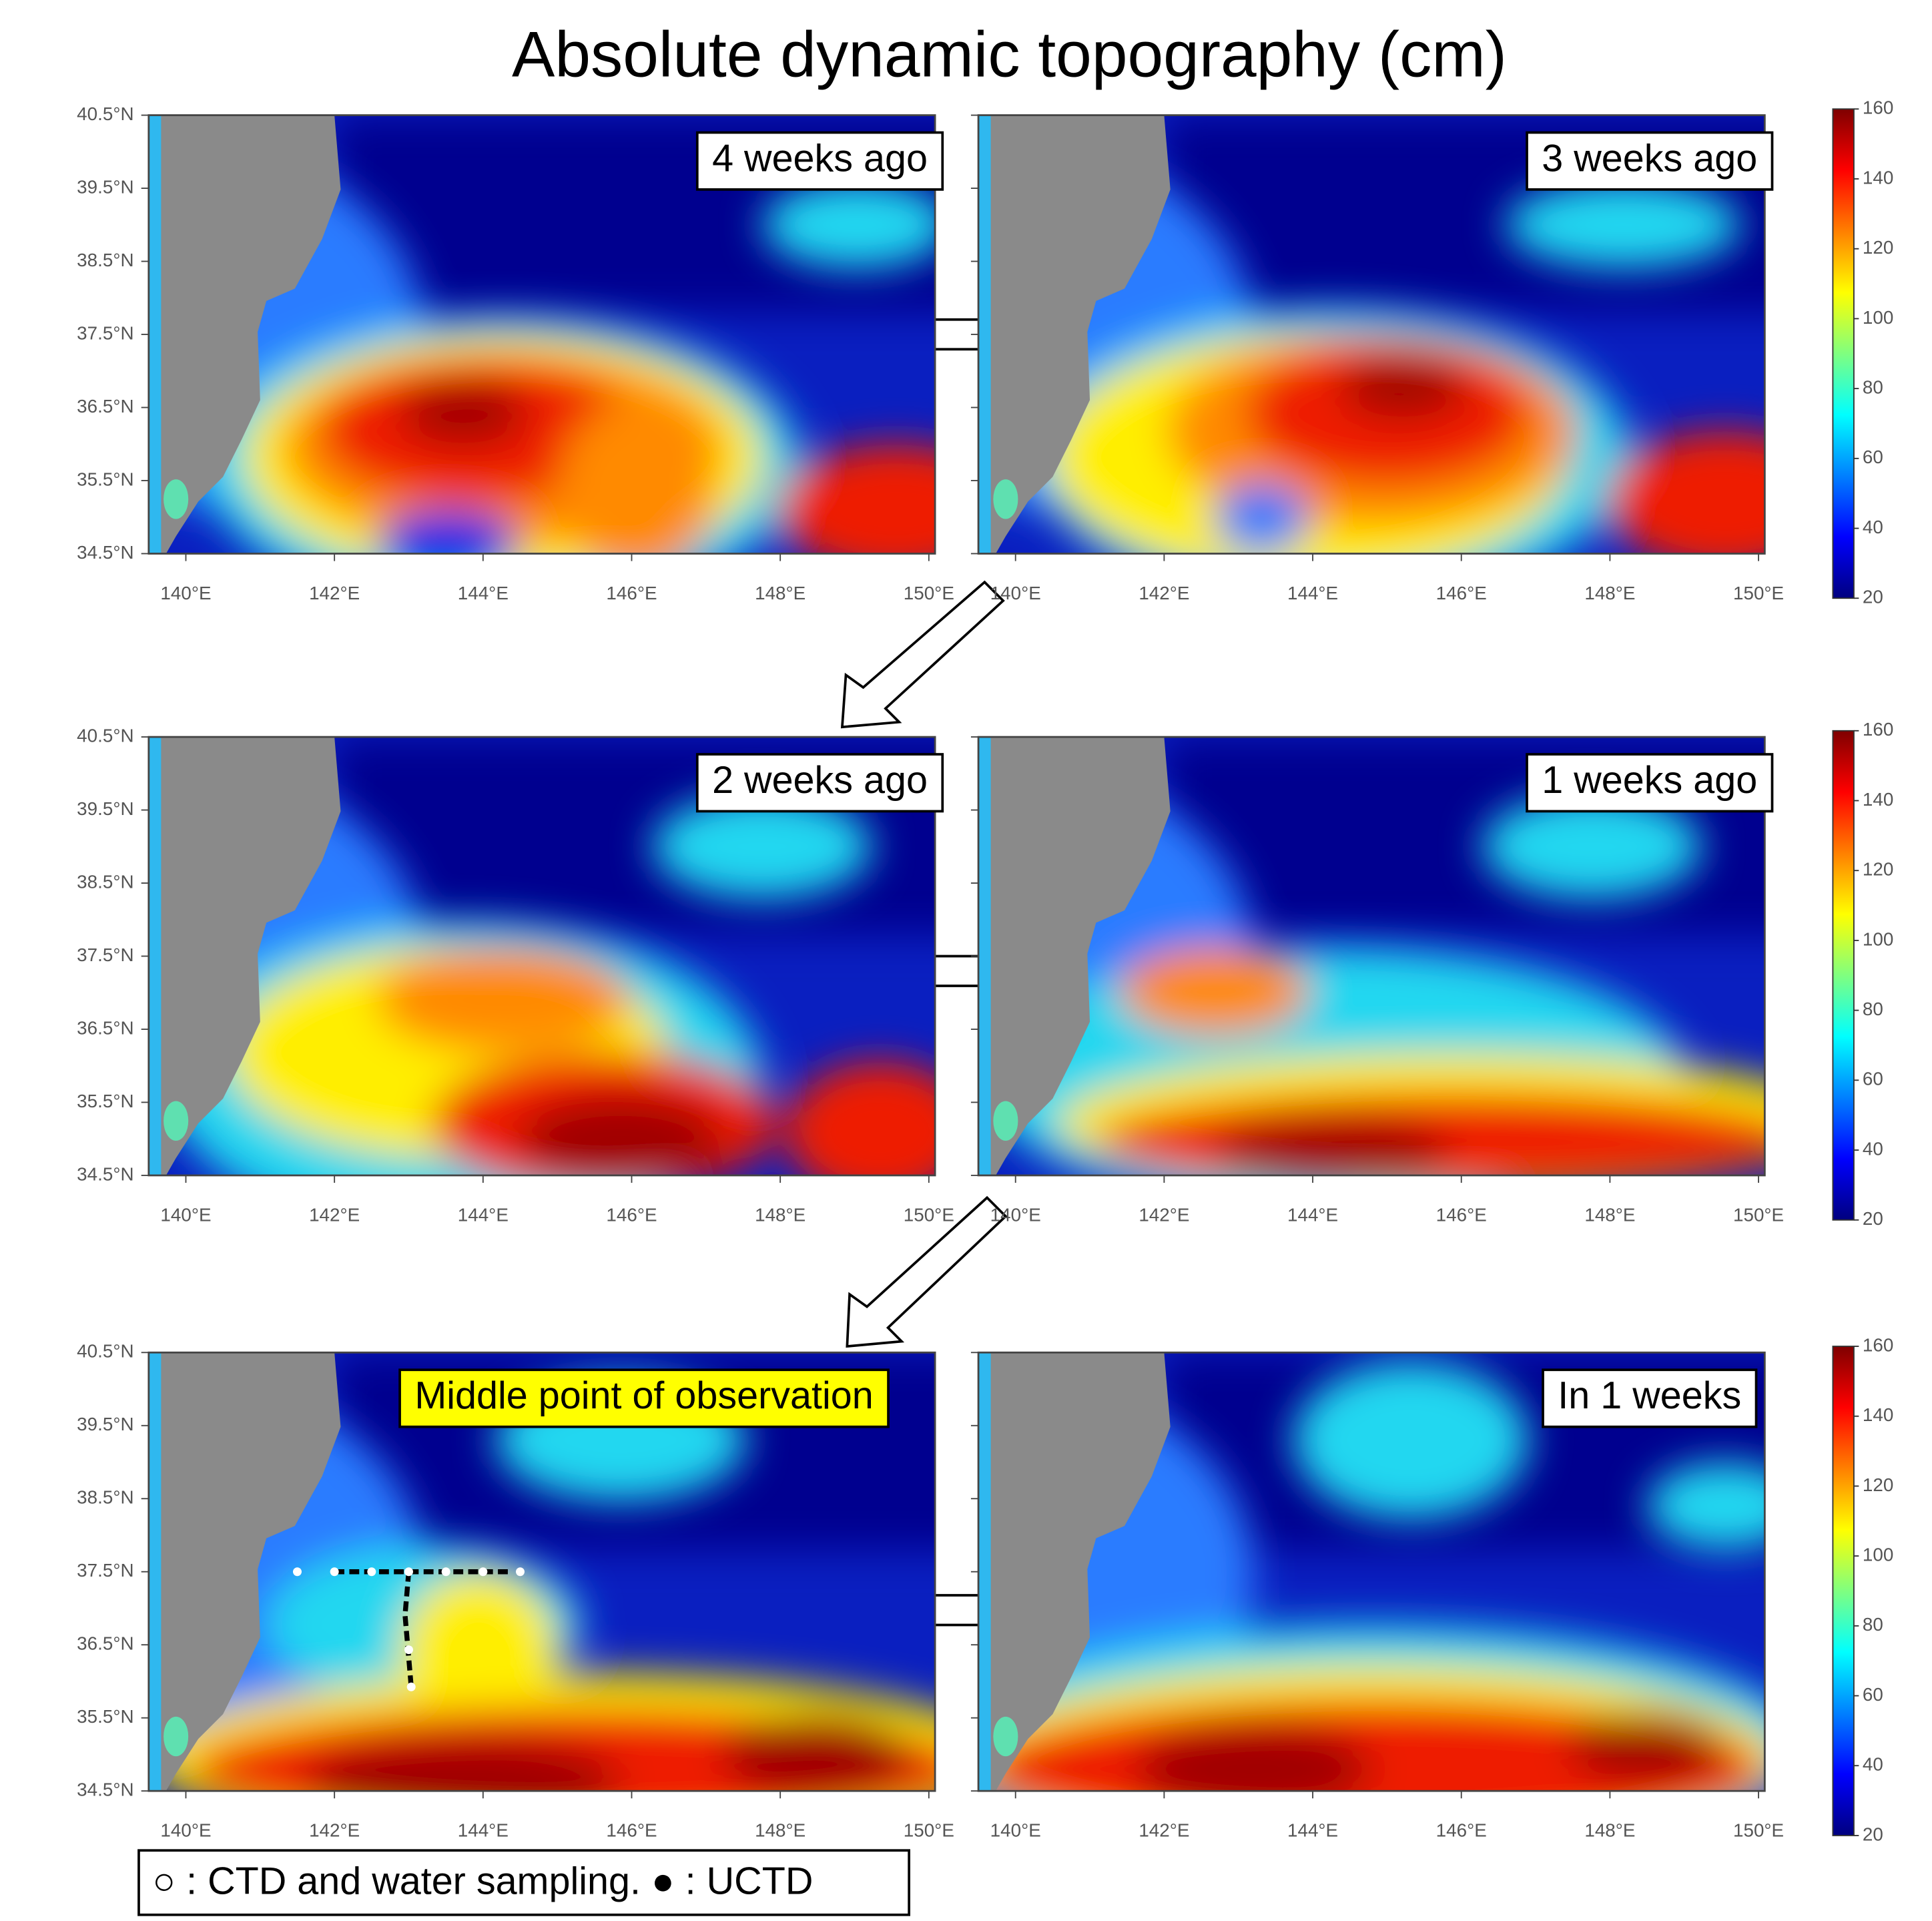 The image size is (1932, 1921). Describe the element at coordinates (523, 1882) in the screenshot. I see `legend-box: ○ : CTD and water sampling. ● : UCTD` at that location.